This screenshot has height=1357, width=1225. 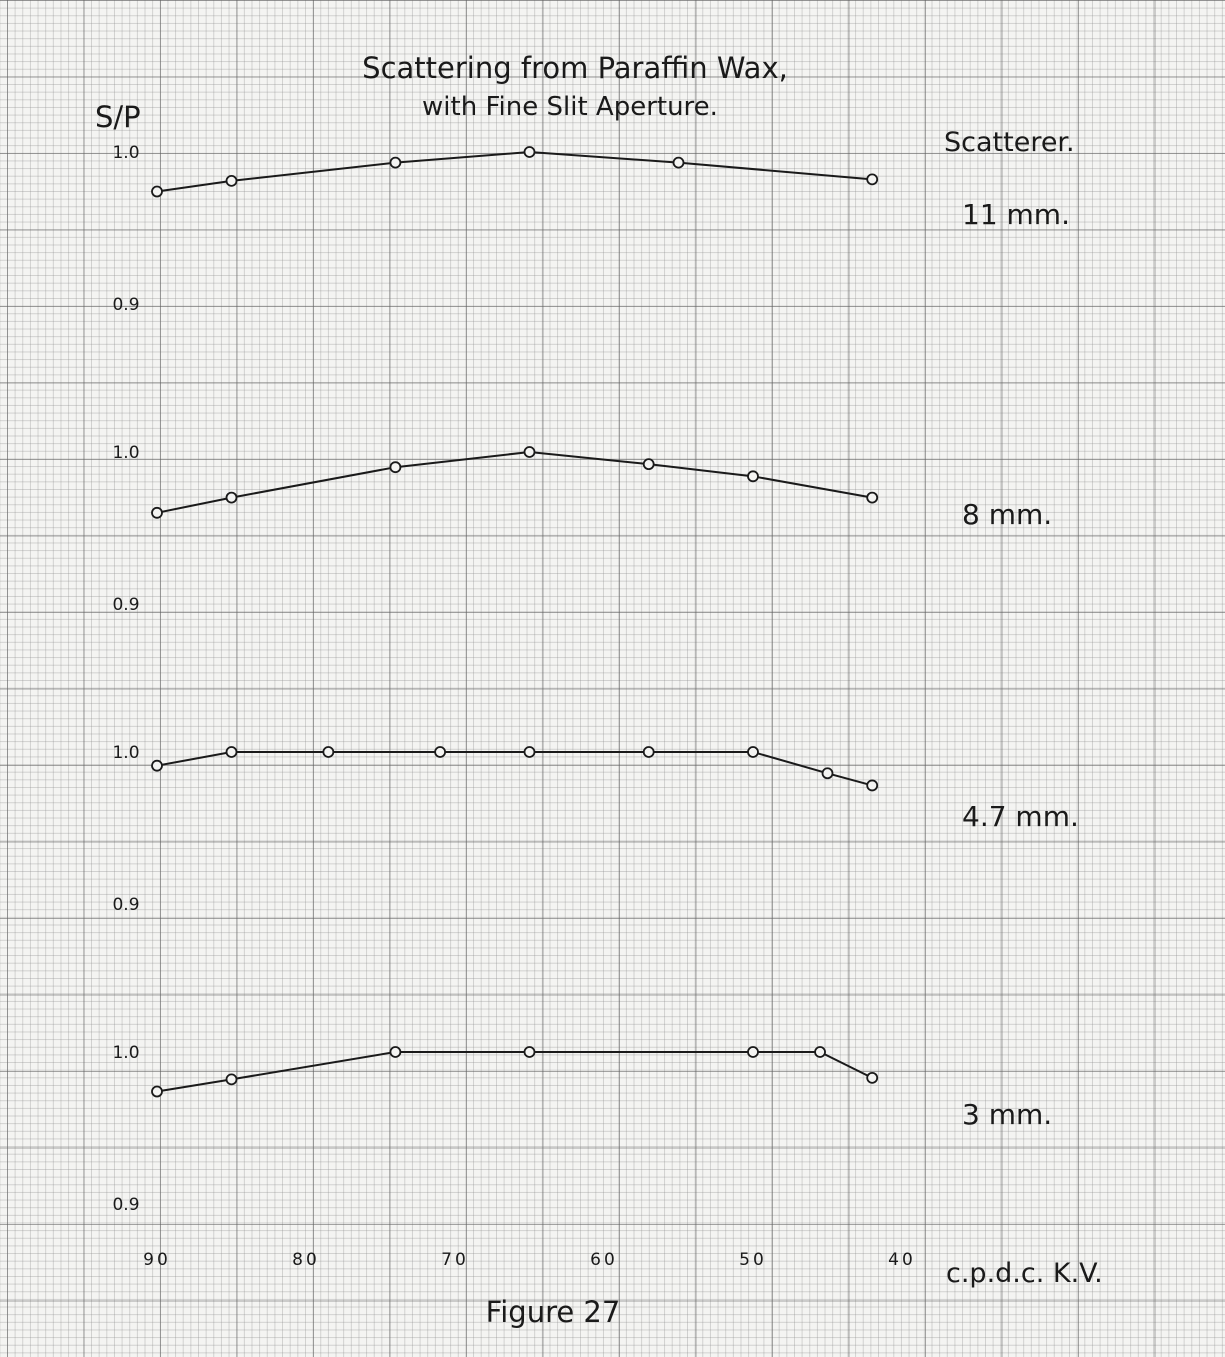 What do you see at coordinates (118, 117) in the screenshot?
I see `y-axis-label: S/P` at bounding box center [118, 117].